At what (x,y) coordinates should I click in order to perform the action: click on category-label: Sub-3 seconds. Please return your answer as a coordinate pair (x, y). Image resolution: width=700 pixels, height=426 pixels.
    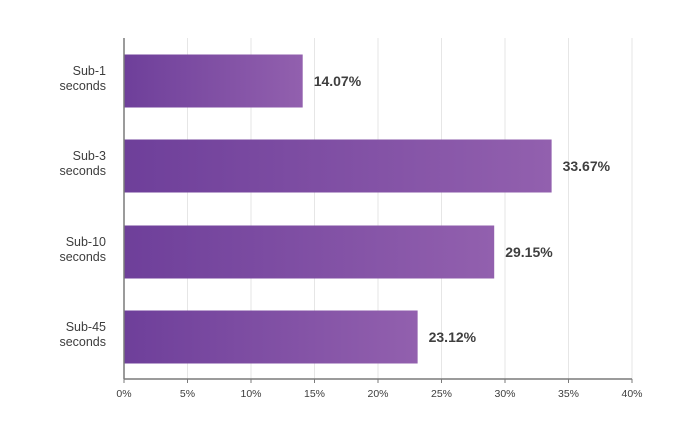
    Looking at the image, I should click on (82, 163).